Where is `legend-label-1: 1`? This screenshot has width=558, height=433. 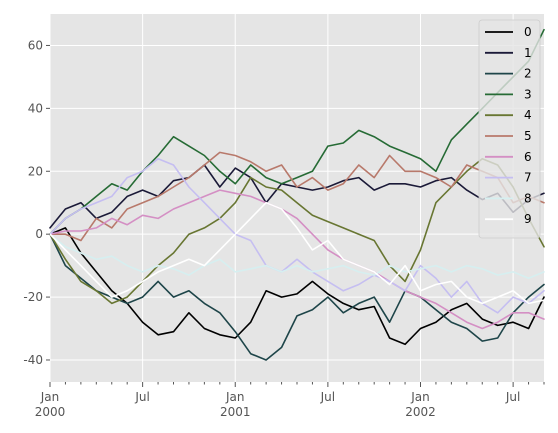 legend-label-1: 1 is located at coordinates (528, 53).